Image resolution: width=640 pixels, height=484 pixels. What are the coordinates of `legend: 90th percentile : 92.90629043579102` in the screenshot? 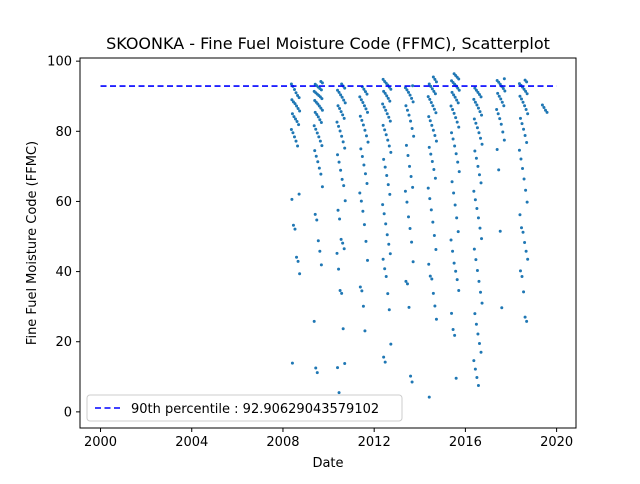 It's located at (244, 408).